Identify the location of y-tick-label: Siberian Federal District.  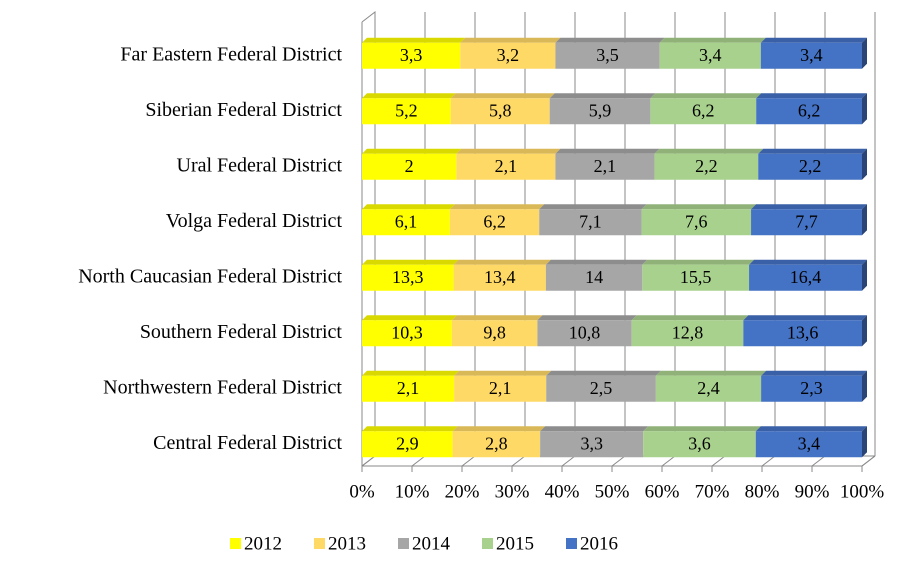
(243, 110).